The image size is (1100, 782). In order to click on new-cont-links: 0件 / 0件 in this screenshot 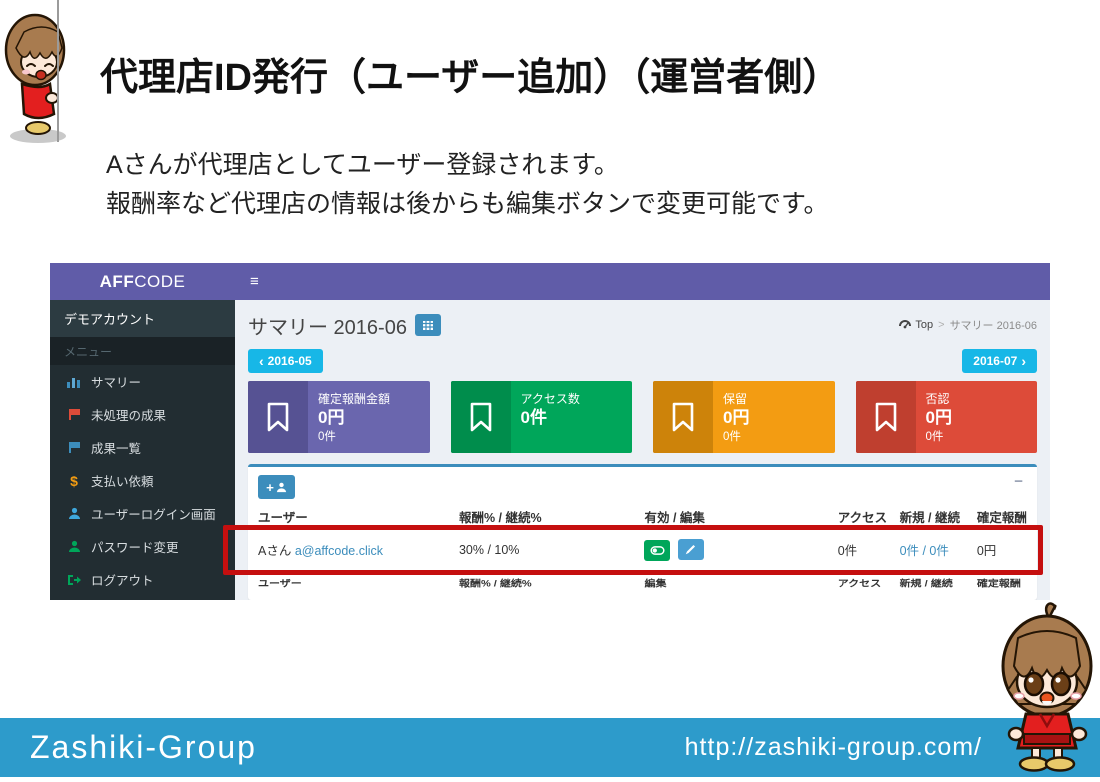, I will do `click(924, 551)`.